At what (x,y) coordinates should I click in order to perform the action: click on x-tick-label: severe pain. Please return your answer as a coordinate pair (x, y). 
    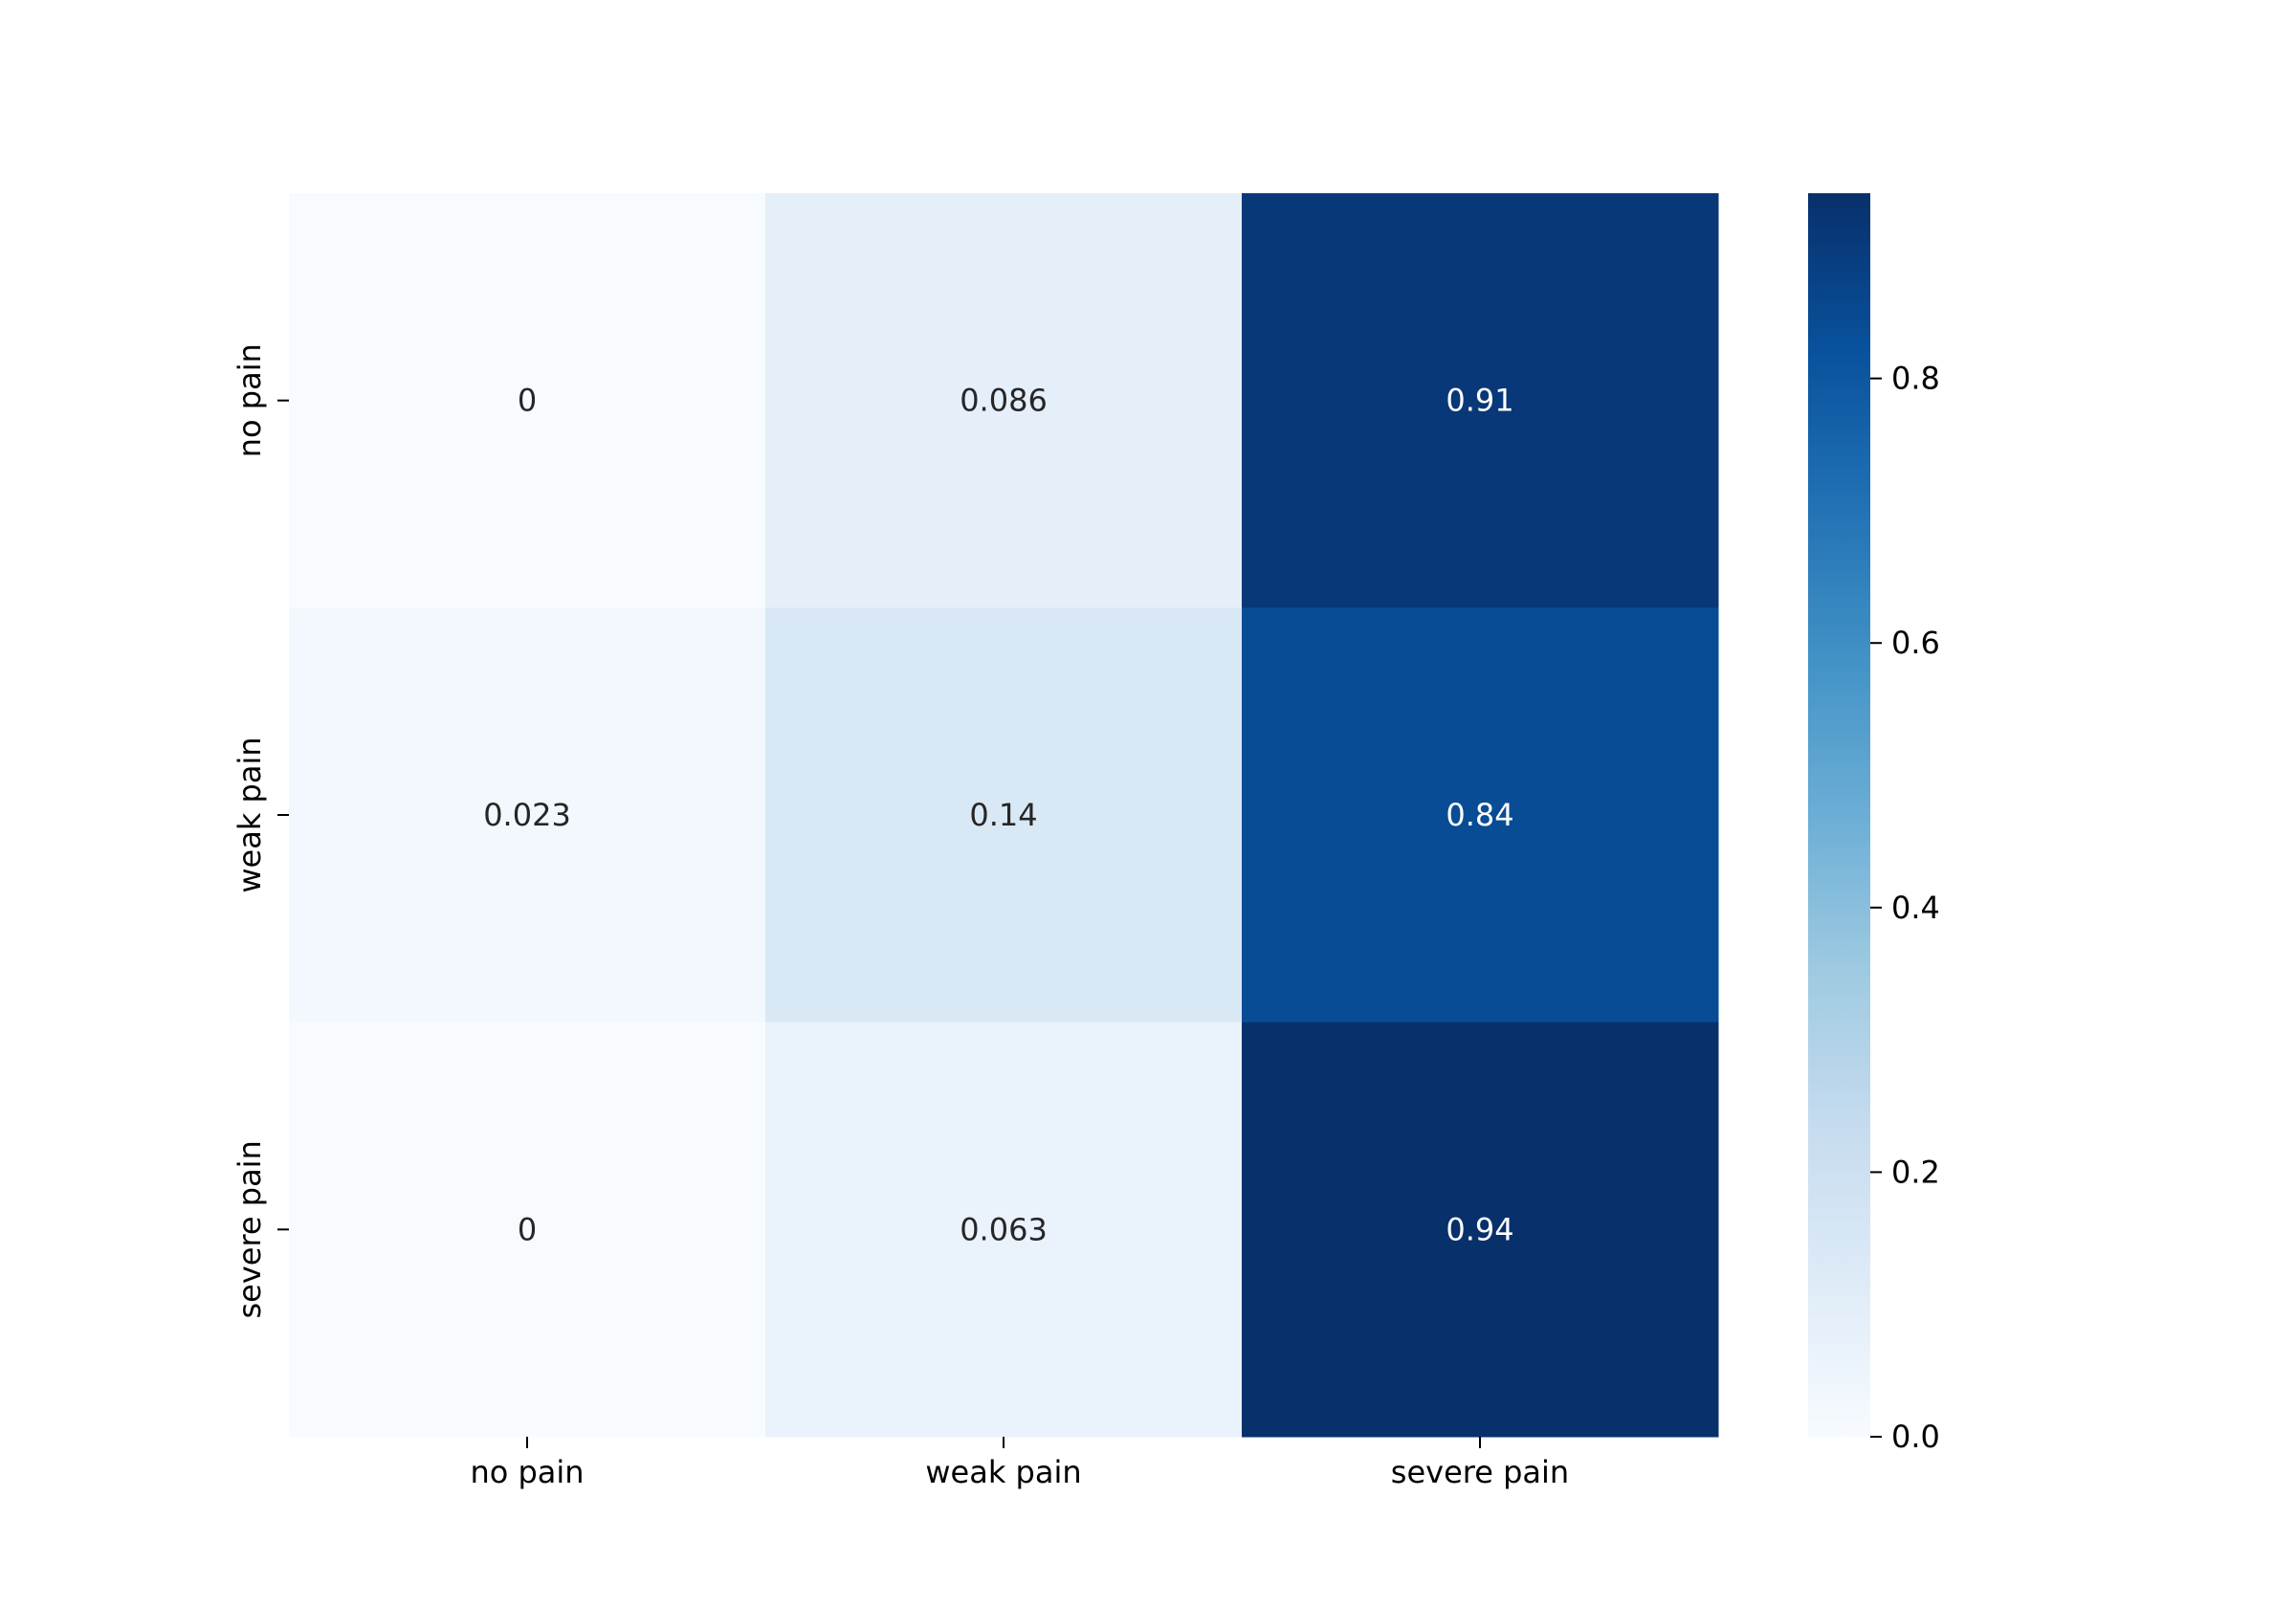
    Looking at the image, I should click on (1480, 1472).